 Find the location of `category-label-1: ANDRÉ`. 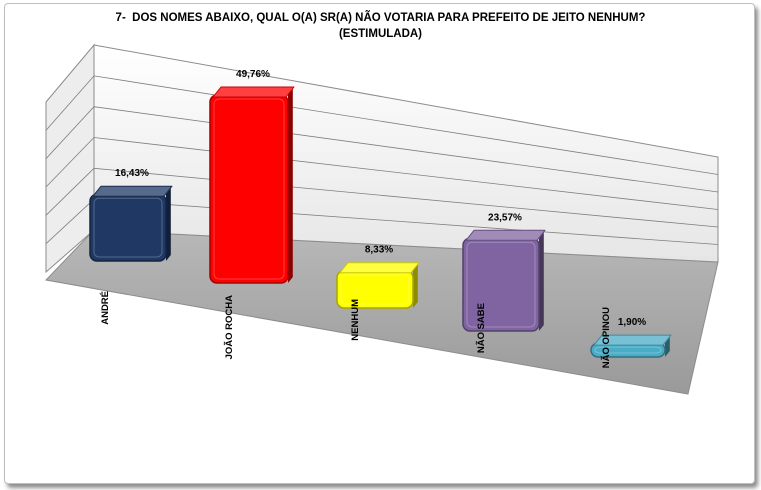

category-label-1: ANDRÉ is located at coordinates (105, 308).